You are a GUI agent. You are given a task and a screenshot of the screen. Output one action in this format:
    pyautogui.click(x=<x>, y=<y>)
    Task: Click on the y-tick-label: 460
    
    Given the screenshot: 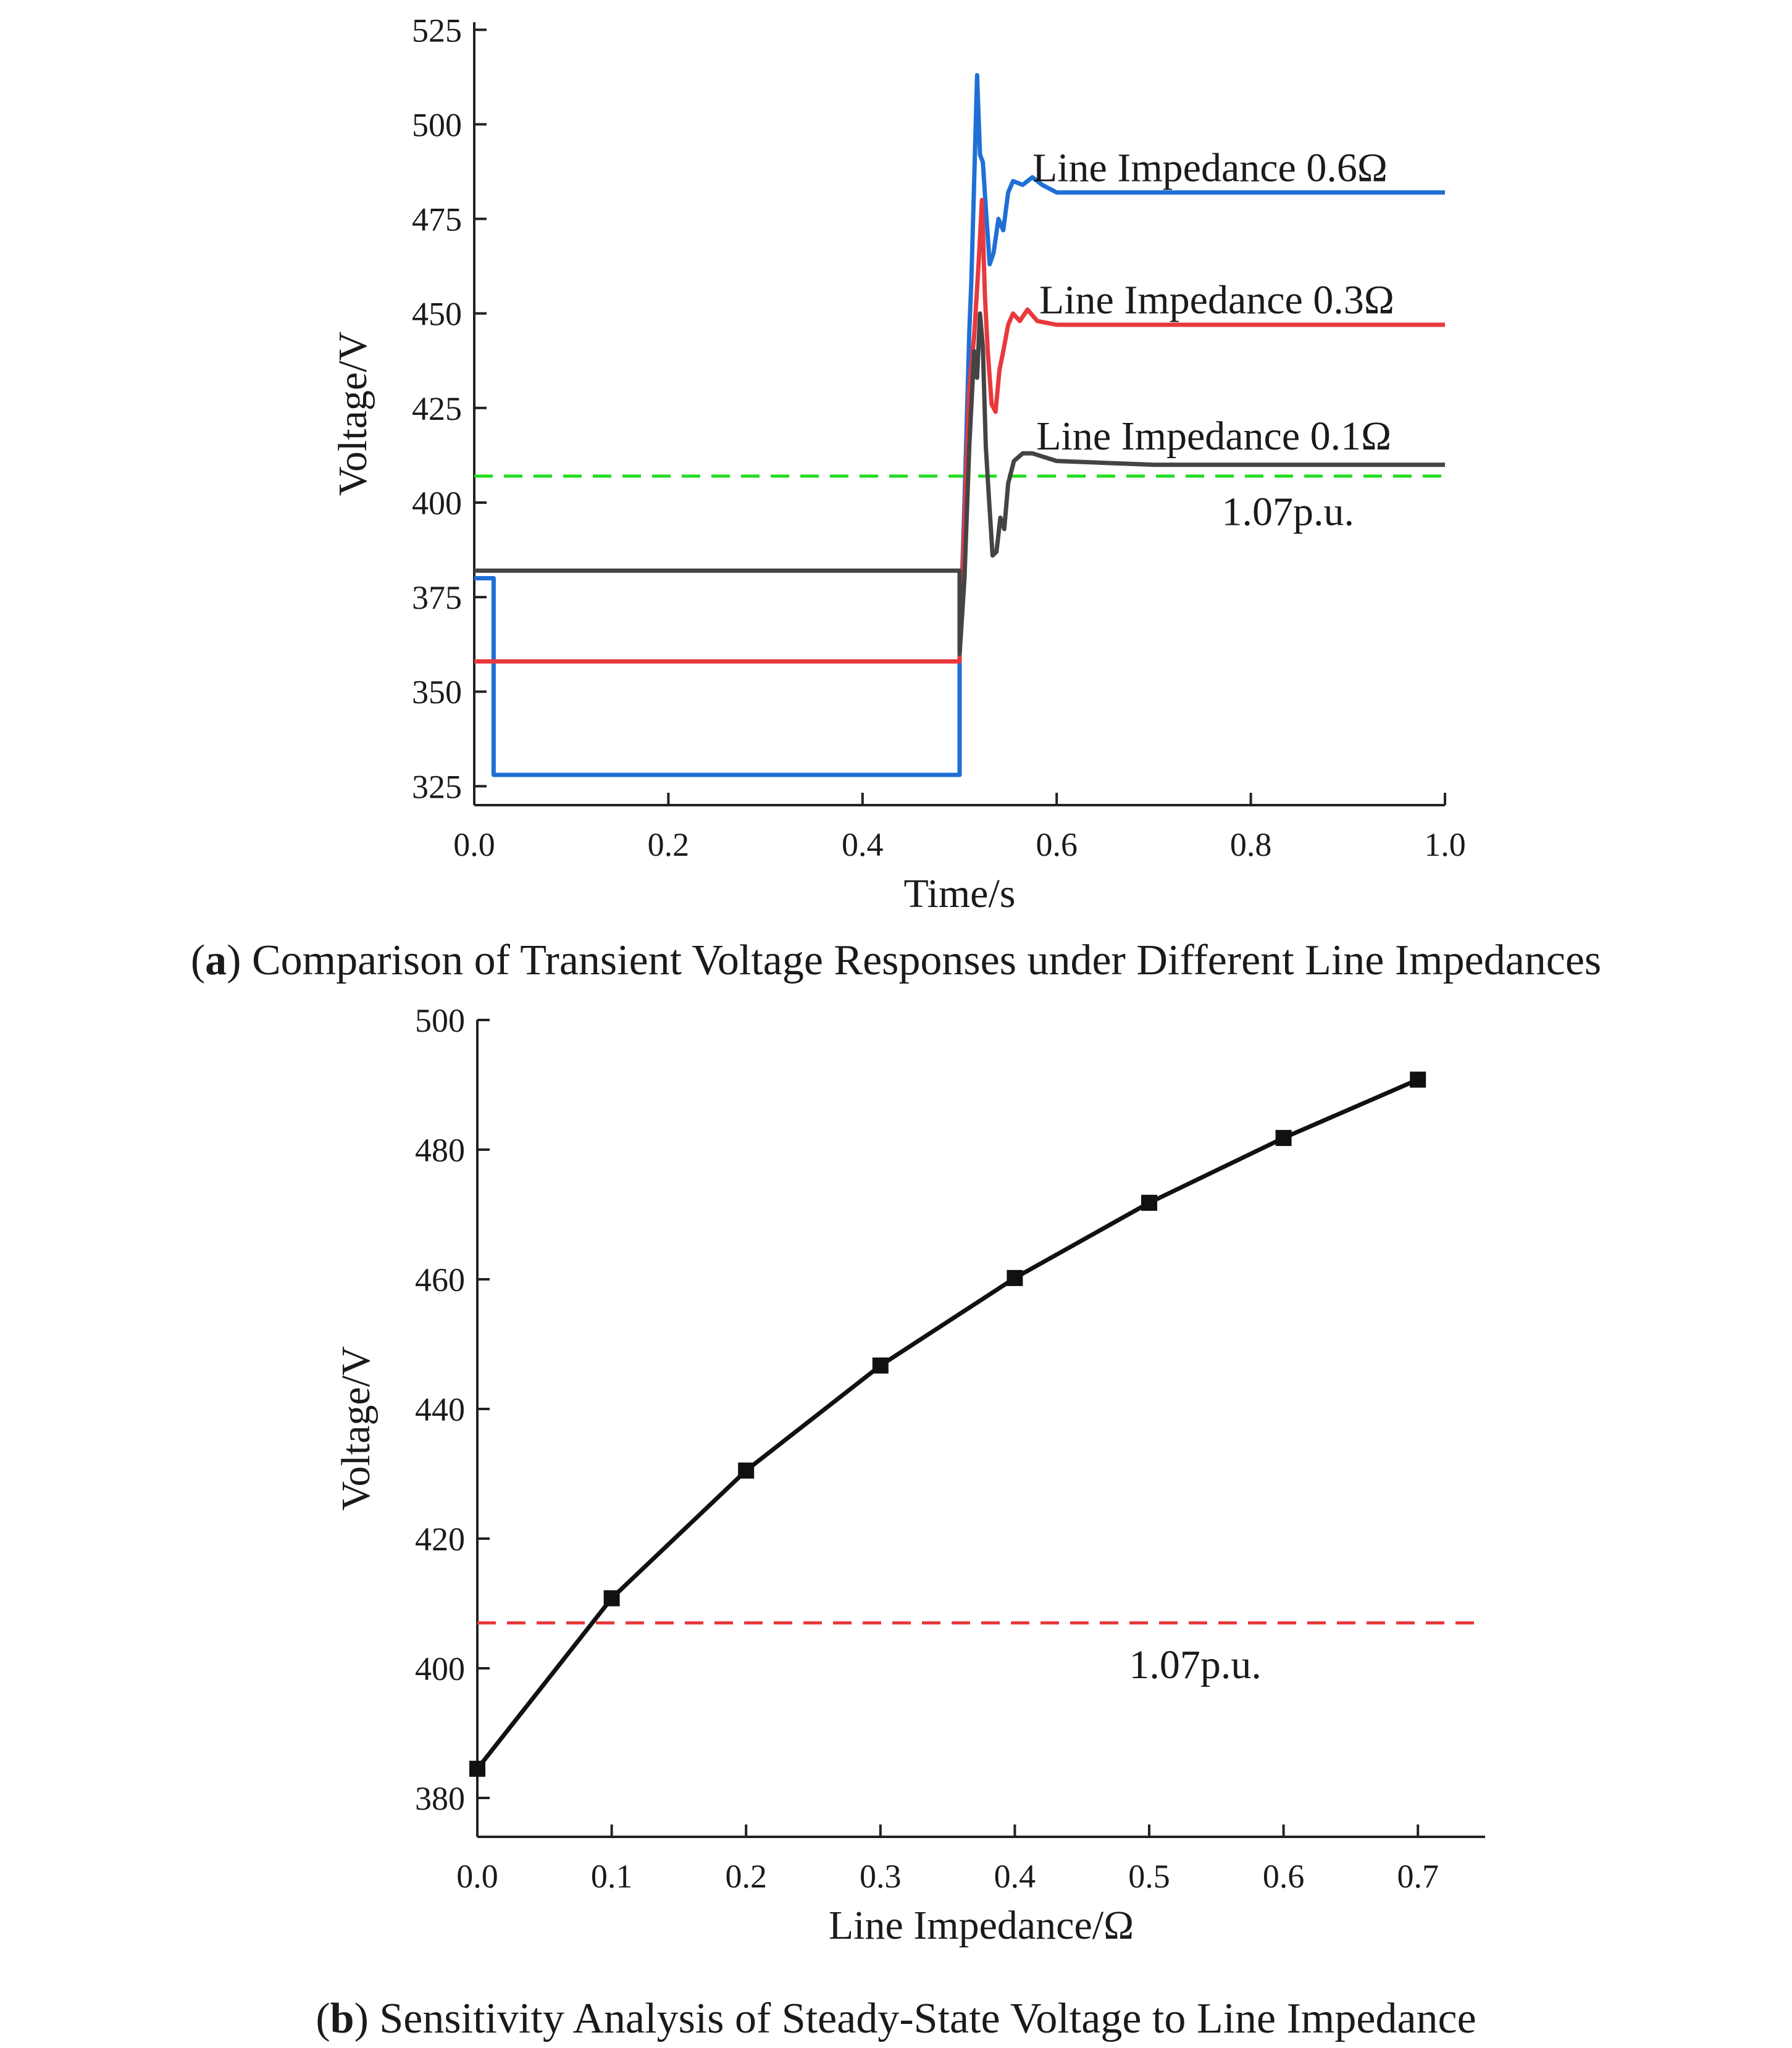 What is the action you would take?
    pyautogui.click(x=440, y=1279)
    